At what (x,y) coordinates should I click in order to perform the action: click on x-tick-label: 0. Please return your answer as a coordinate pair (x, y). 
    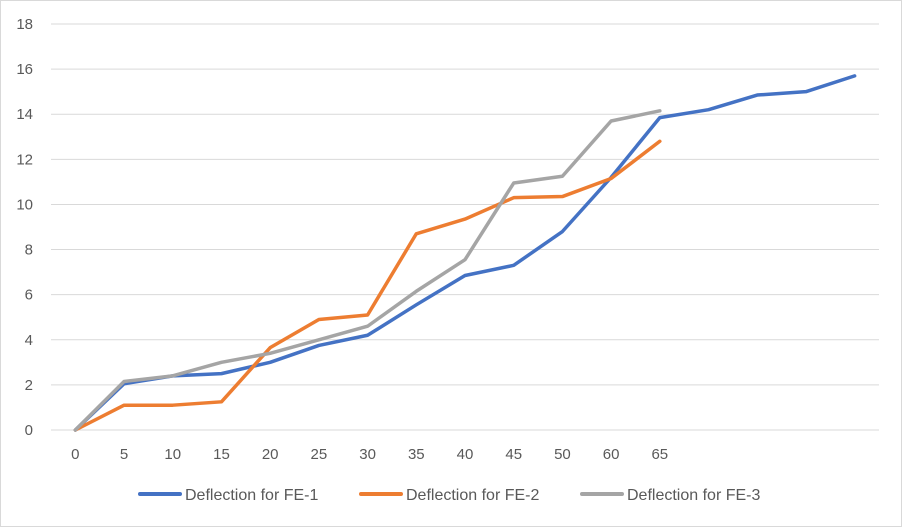
    Looking at the image, I should click on (75, 454).